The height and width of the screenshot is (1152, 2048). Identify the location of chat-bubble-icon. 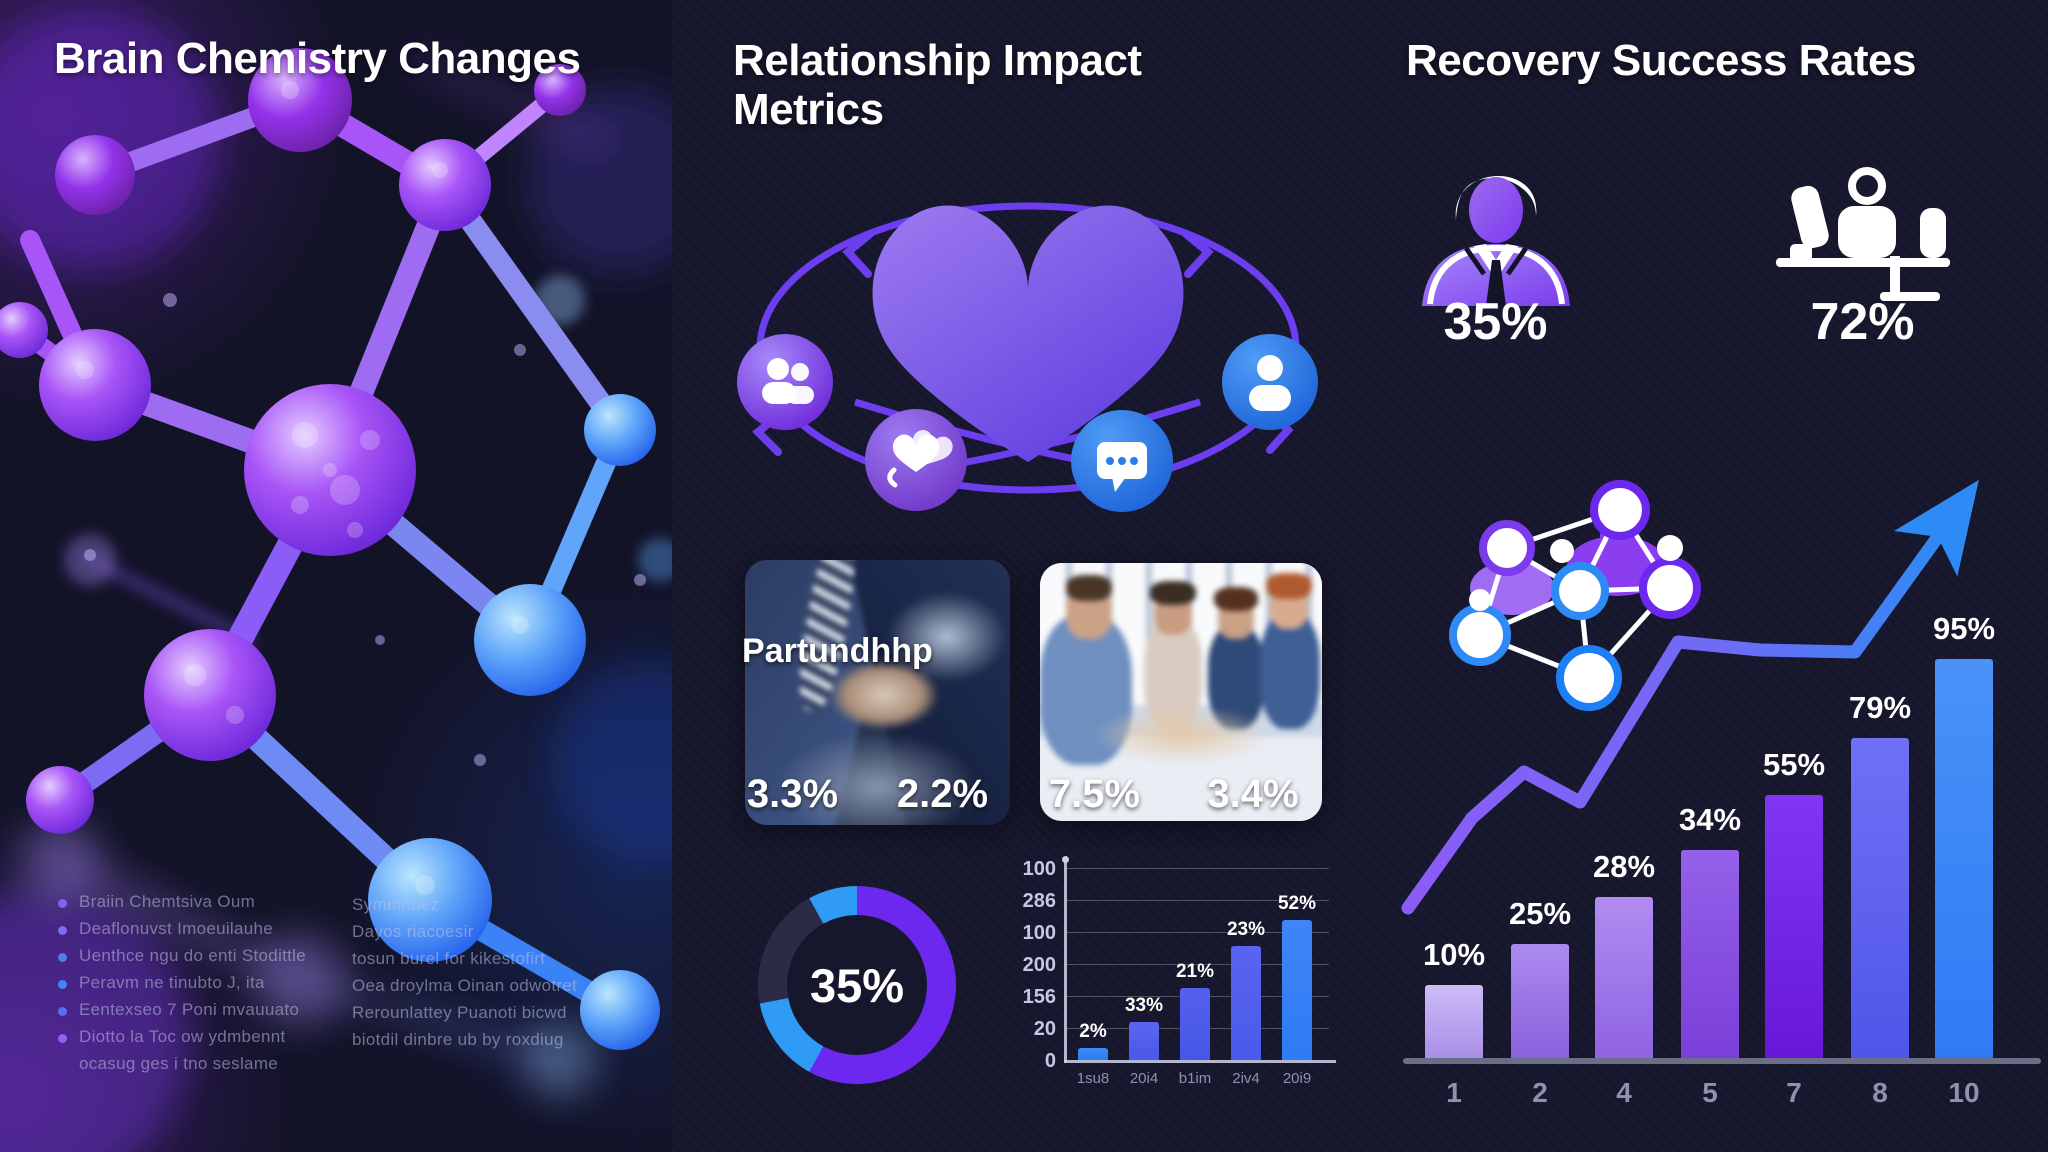
(1122, 467).